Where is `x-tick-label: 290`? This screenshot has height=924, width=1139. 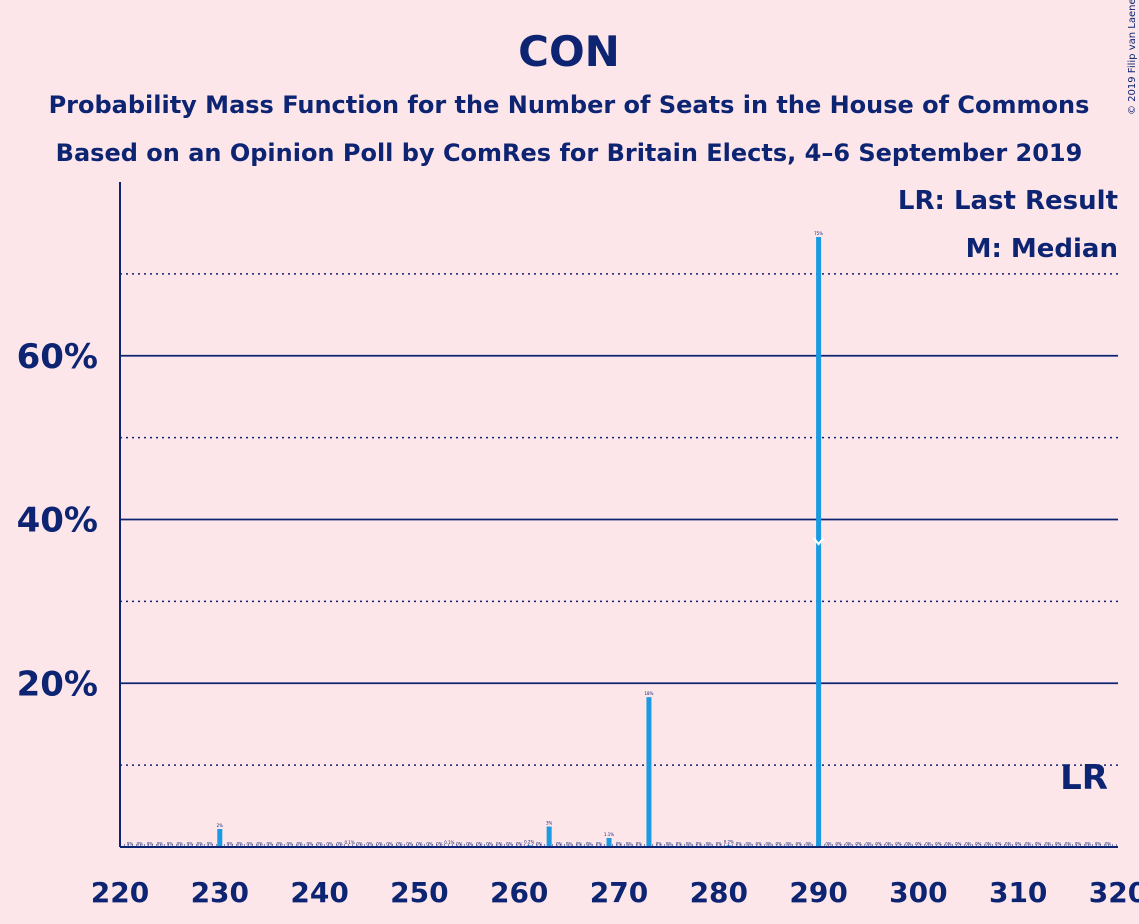 x-tick-label: 290 is located at coordinates (818, 892).